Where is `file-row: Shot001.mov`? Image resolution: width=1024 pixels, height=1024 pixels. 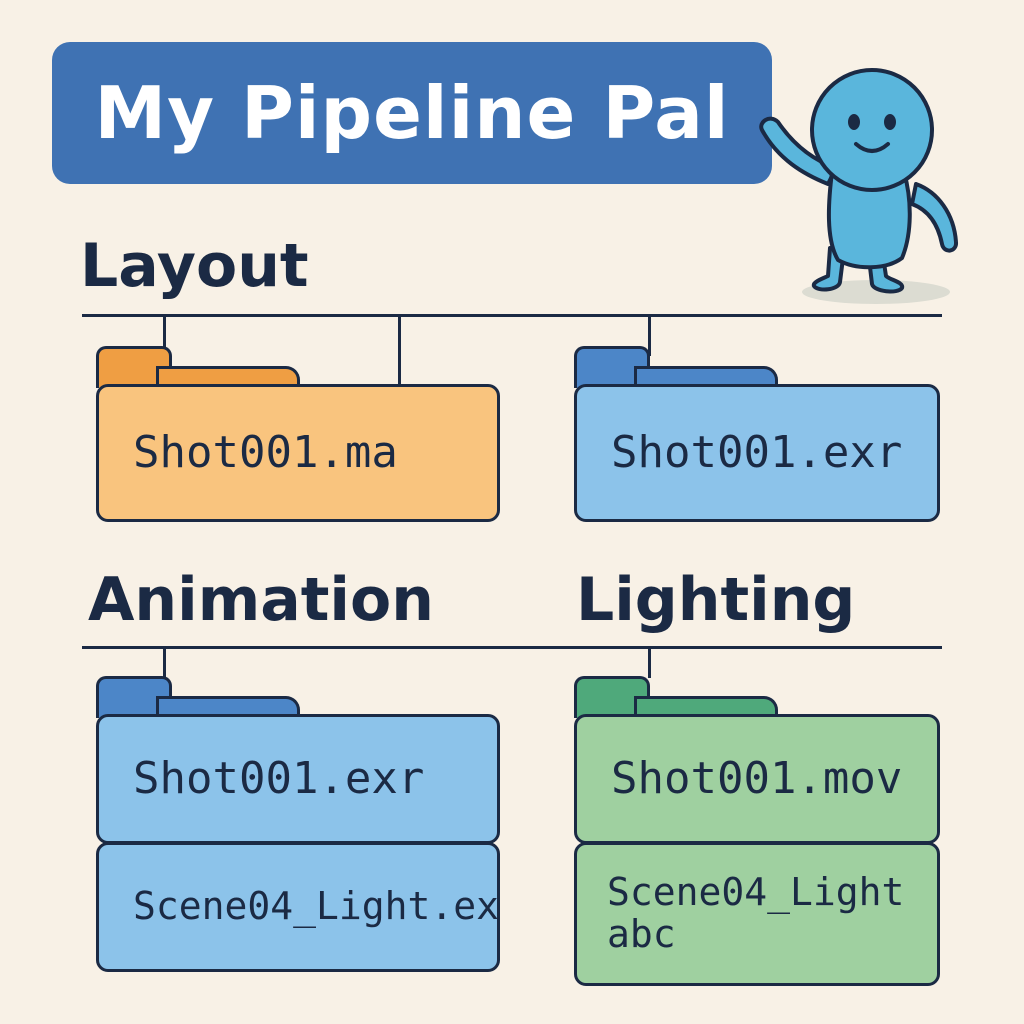
file-row: Shot001.mov is located at coordinates (757, 779).